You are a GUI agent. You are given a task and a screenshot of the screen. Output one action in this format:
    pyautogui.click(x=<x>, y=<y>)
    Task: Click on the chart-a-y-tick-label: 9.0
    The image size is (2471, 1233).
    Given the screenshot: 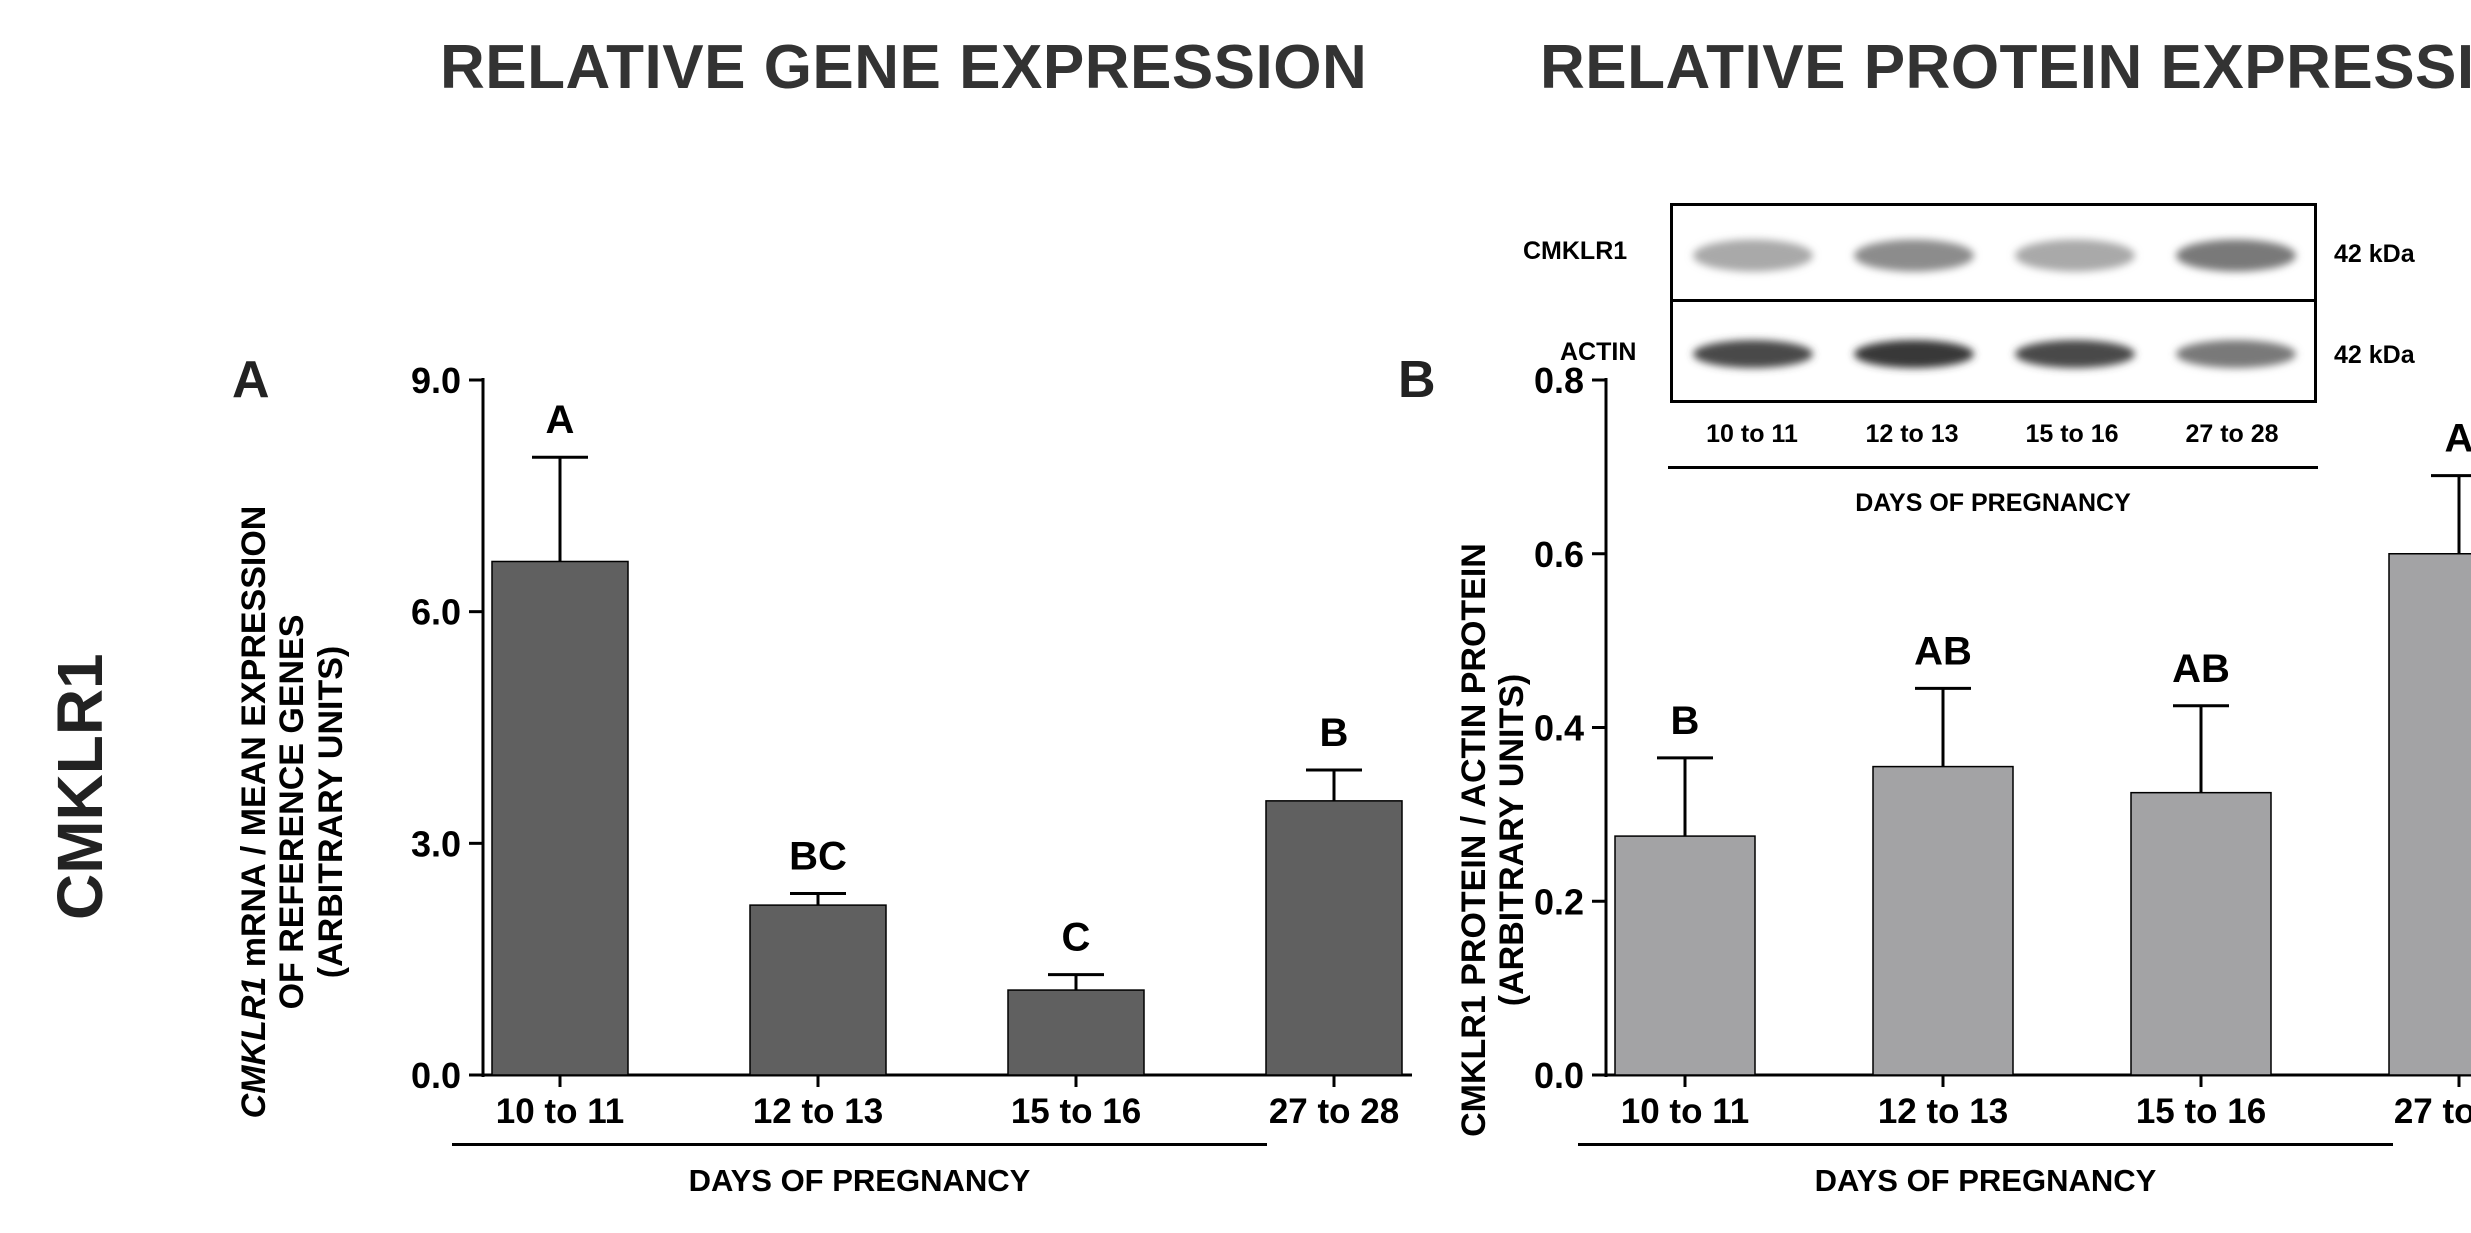 What is the action you would take?
    pyautogui.click(x=436, y=380)
    